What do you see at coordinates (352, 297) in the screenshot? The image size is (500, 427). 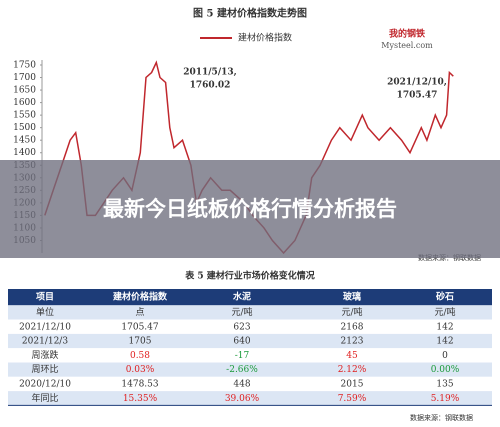 I see `table-header: 玻璃` at bounding box center [352, 297].